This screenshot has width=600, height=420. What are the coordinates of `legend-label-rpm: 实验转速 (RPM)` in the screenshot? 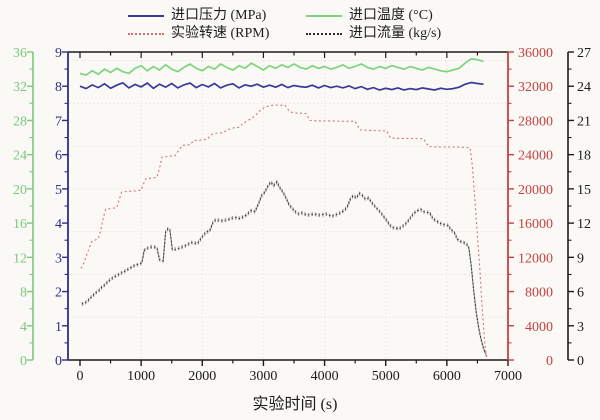 It's located at (220, 33).